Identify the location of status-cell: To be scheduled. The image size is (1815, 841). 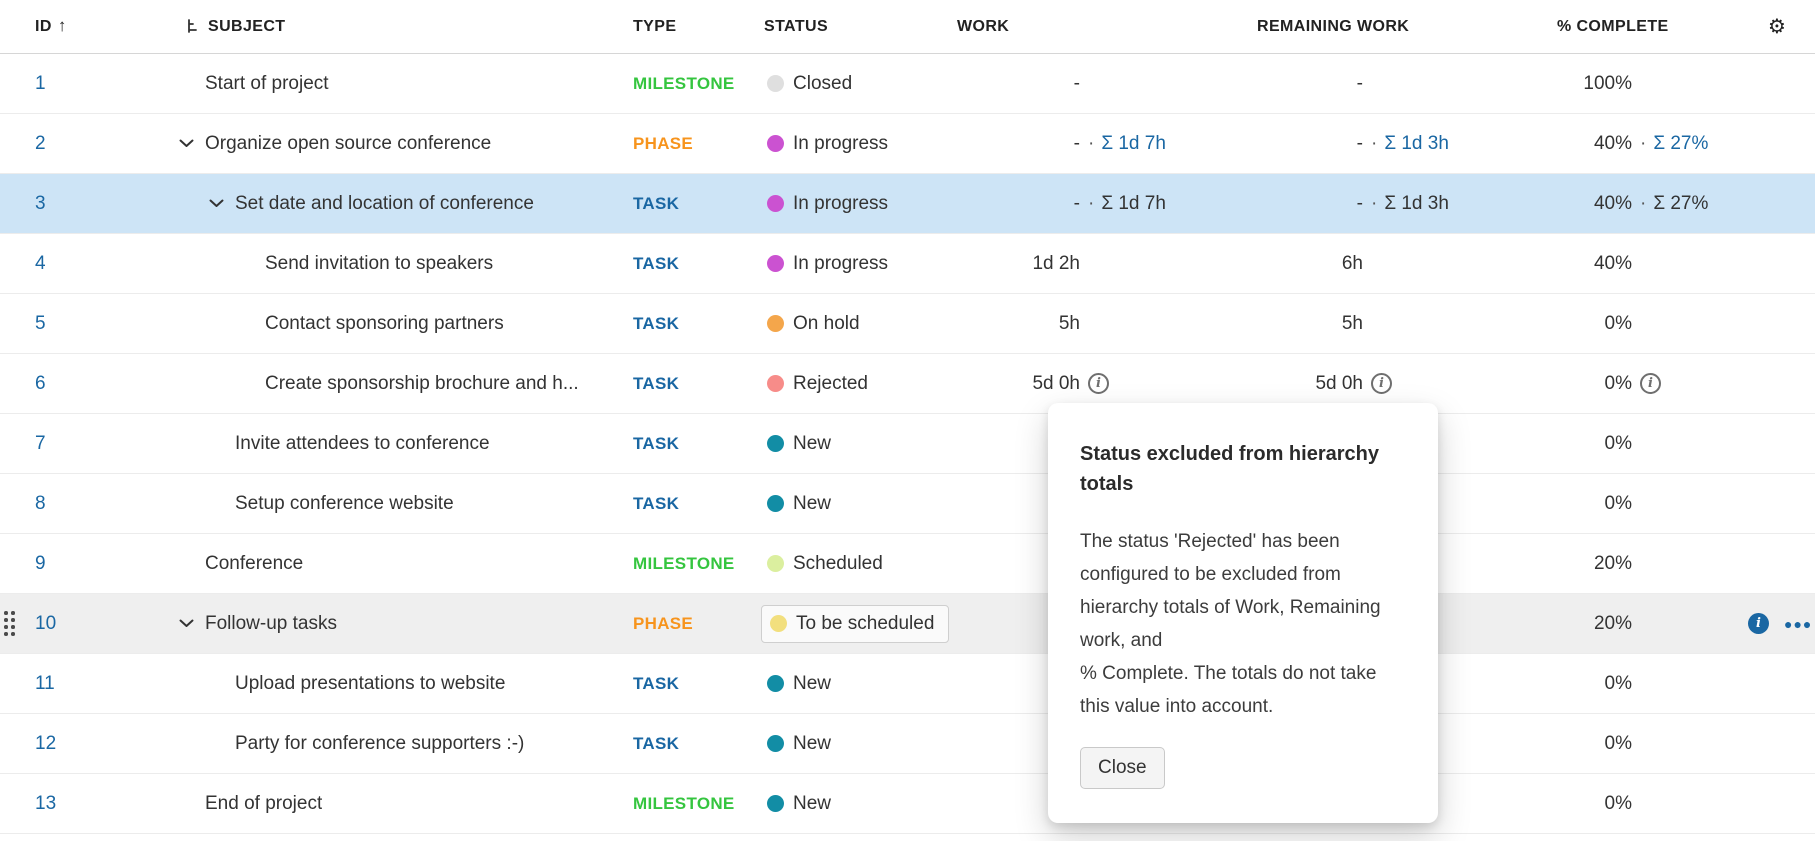
(854, 623).